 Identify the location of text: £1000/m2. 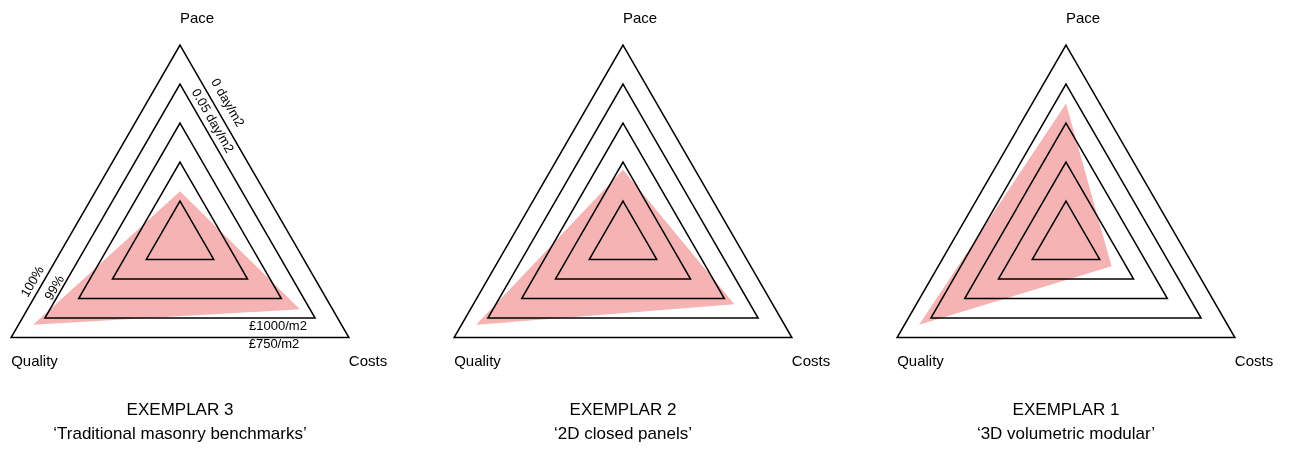
(278, 326).